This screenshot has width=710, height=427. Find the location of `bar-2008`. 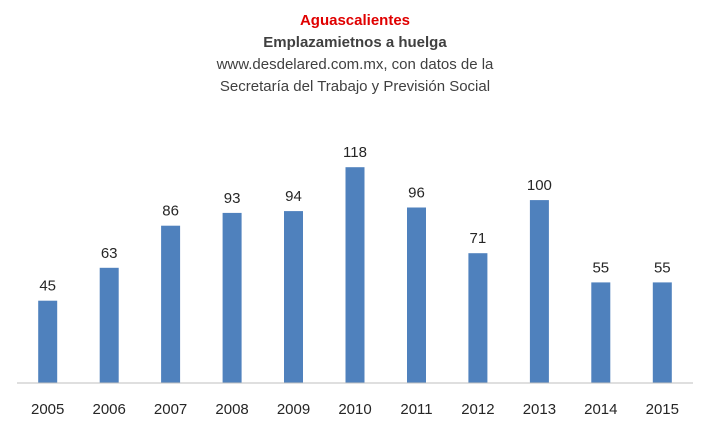

bar-2008 is located at coordinates (232, 297).